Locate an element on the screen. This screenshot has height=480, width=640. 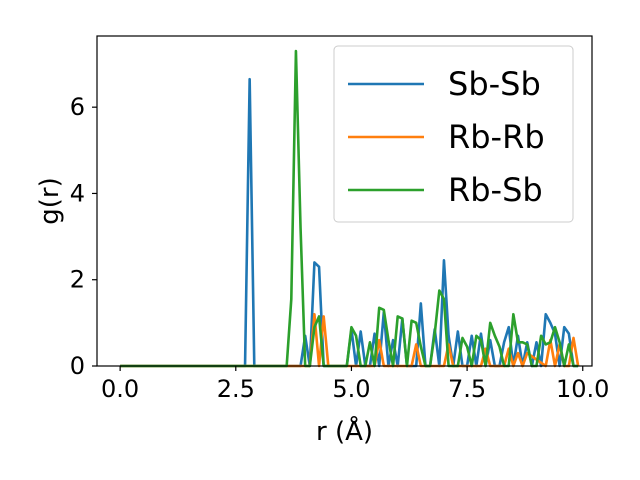
x-tick-label: 10.0 is located at coordinates (582, 389).